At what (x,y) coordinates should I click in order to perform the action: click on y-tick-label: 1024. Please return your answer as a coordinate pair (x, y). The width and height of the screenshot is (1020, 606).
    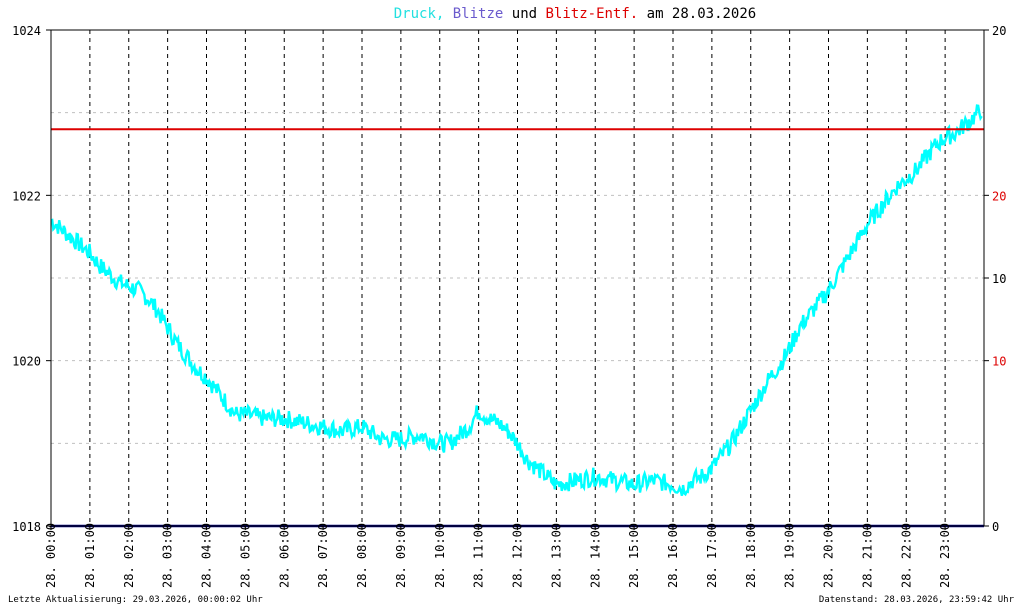
    Looking at the image, I should click on (26, 31).